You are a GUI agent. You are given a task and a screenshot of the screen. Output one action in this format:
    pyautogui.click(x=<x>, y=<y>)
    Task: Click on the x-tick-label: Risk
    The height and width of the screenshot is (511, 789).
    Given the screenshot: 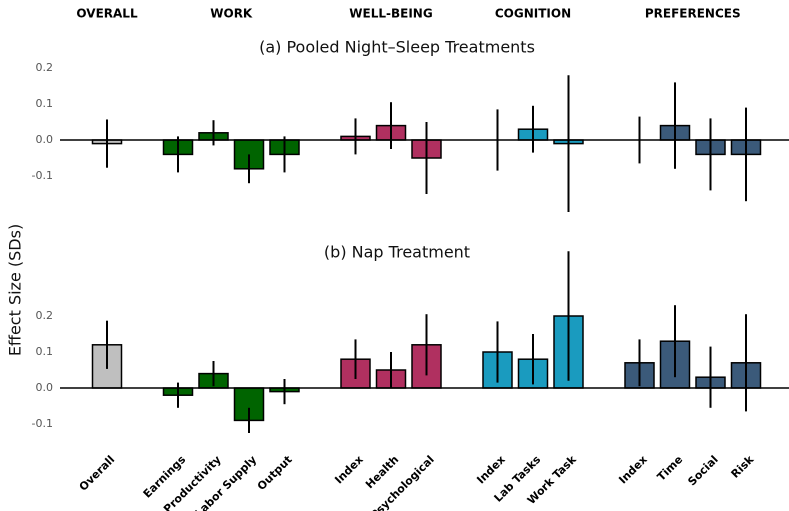 What is the action you would take?
    pyautogui.click(x=743, y=467)
    